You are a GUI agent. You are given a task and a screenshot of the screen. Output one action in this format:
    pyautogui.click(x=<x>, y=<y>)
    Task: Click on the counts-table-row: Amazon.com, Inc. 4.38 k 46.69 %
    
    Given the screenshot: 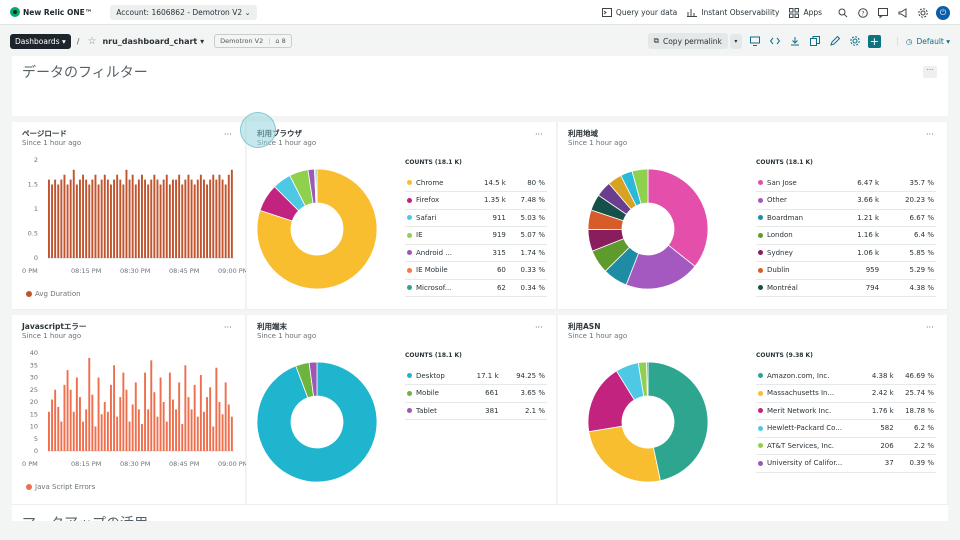 What is the action you would take?
    pyautogui.click(x=846, y=376)
    